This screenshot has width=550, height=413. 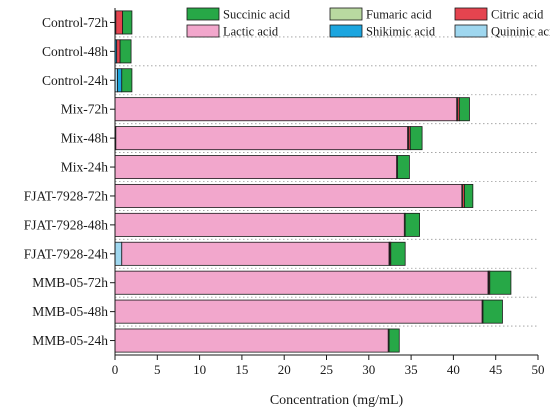 What do you see at coordinates (298, 311) in the screenshot?
I see `bar-mmb-05-48h-lactic-acid` at bounding box center [298, 311].